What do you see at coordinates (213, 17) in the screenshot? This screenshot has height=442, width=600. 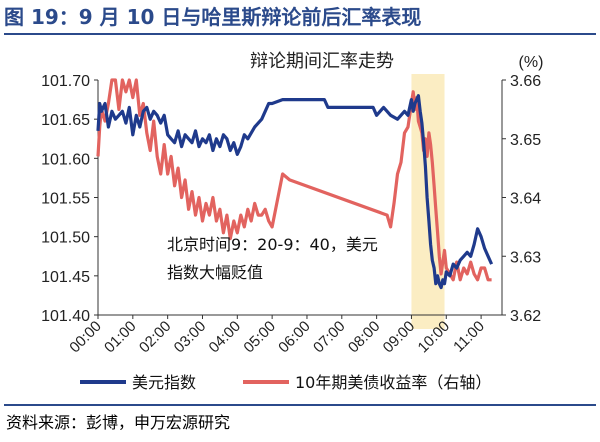 I see `figure-title: 图 19：9 月 10 日与哈里斯辩论前后汇率表现` at bounding box center [213, 17].